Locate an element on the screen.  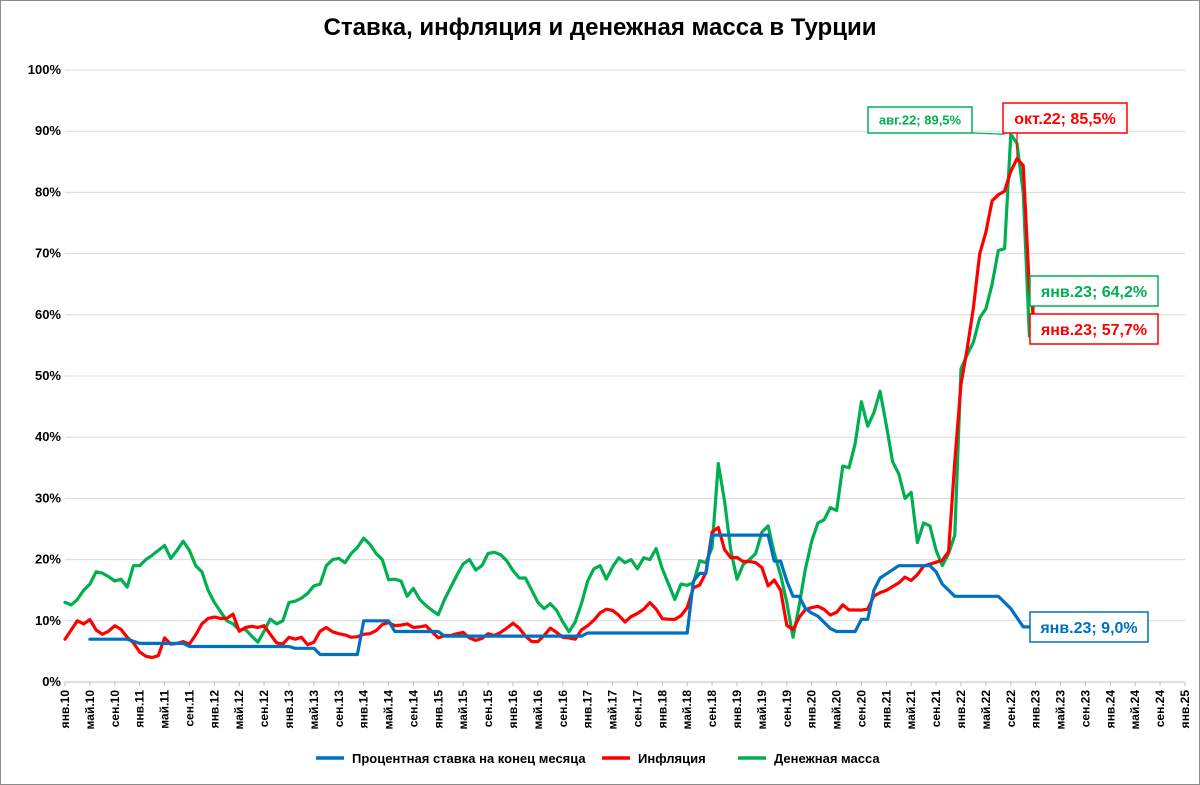
x-tick-label: сен.18 is located at coordinates (712, 709).